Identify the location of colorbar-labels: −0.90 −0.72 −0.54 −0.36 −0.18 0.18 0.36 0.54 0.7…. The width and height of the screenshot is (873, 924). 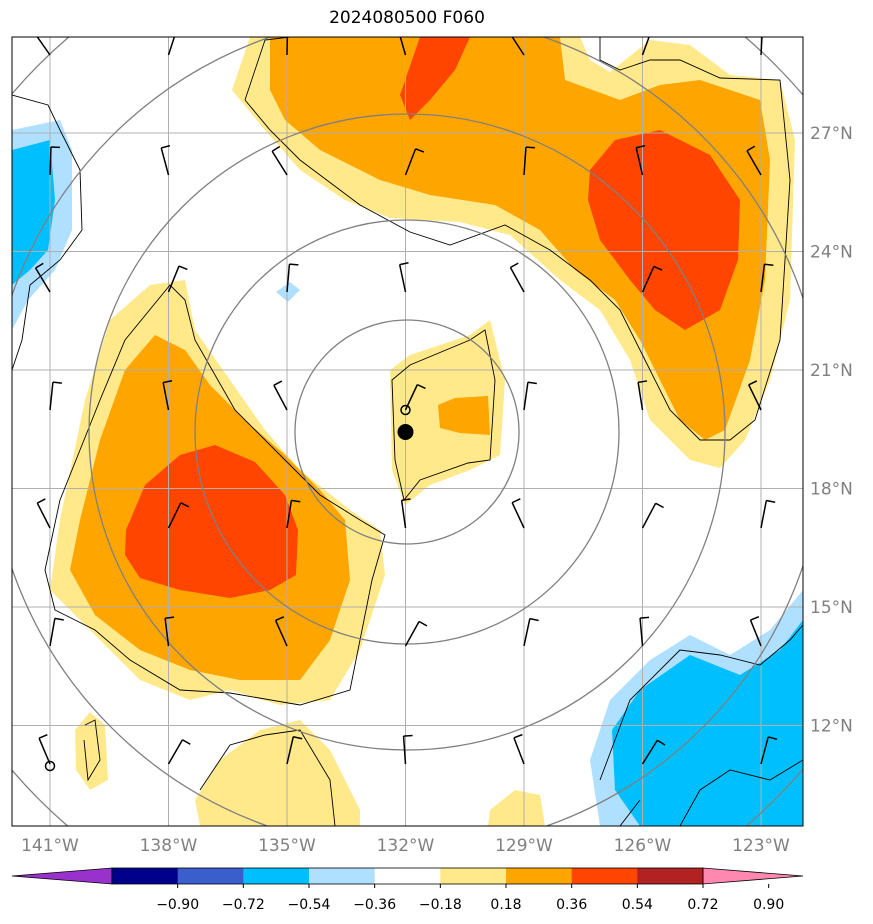
(470, 905).